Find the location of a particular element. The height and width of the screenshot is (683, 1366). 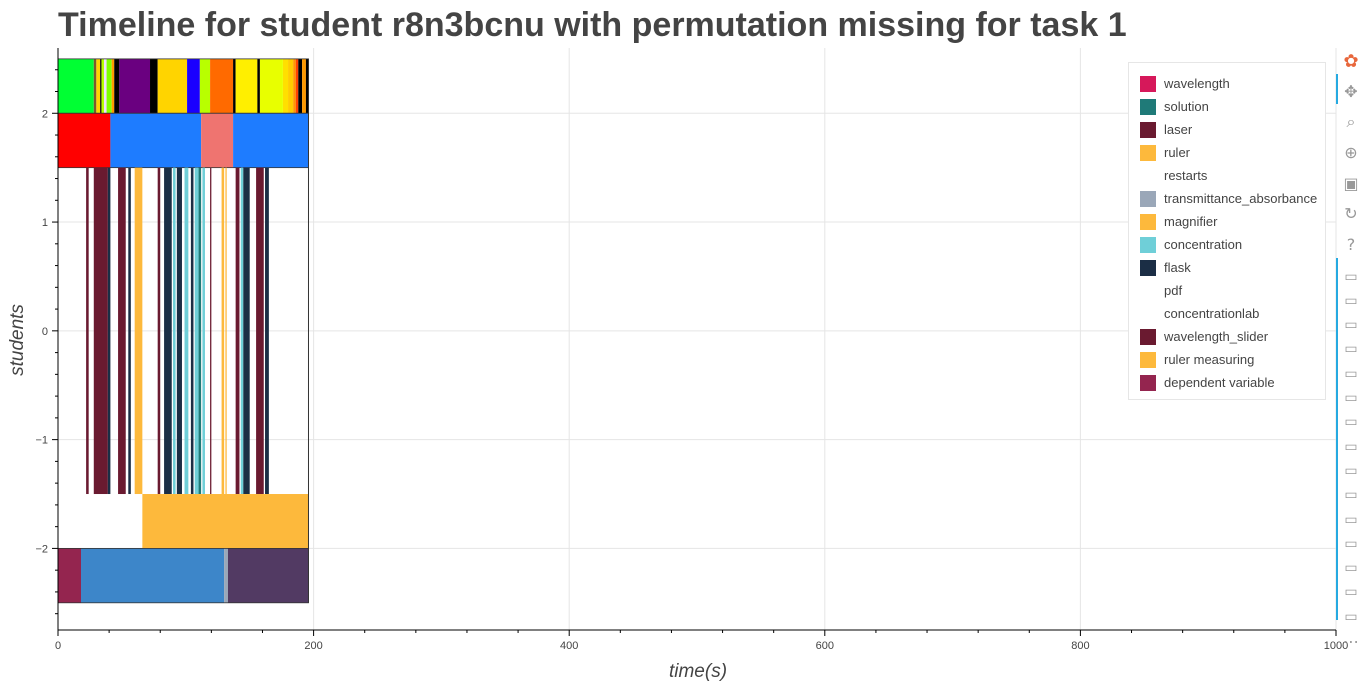

legend-label: concentrationlab is located at coordinates (1212, 313).